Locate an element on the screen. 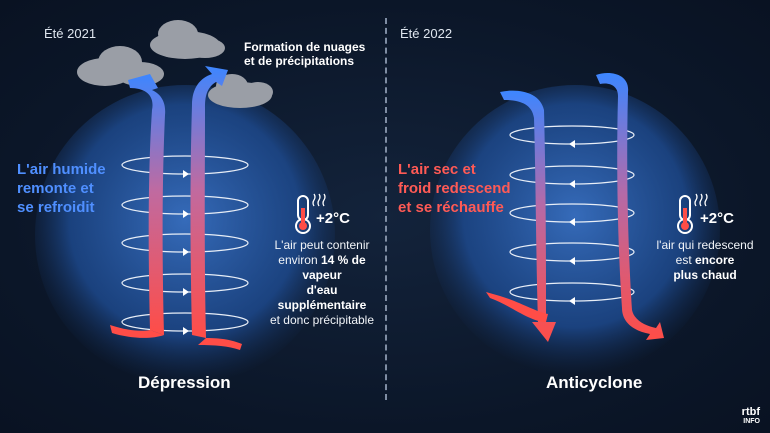 The image size is (770, 433). info-line: plus chaud is located at coordinates (705, 275).